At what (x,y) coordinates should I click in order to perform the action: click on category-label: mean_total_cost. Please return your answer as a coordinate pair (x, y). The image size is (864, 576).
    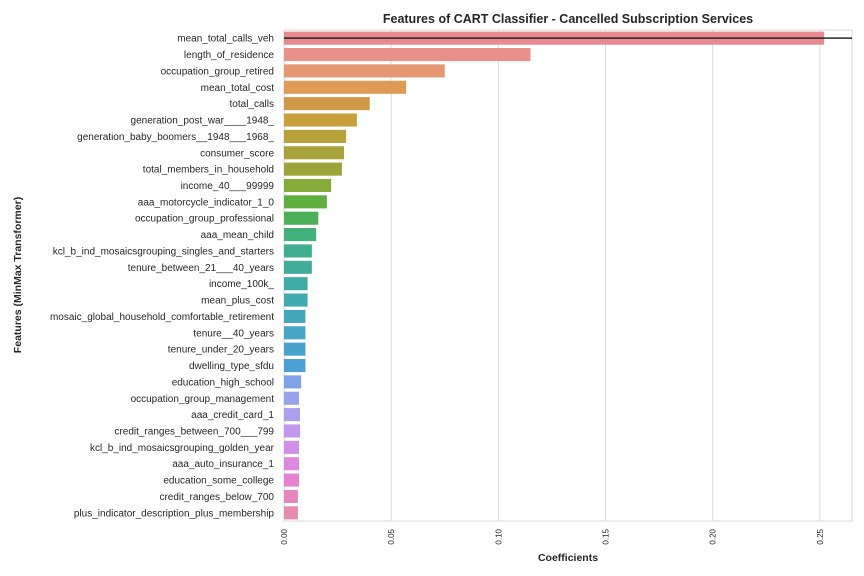
    Looking at the image, I should click on (238, 88).